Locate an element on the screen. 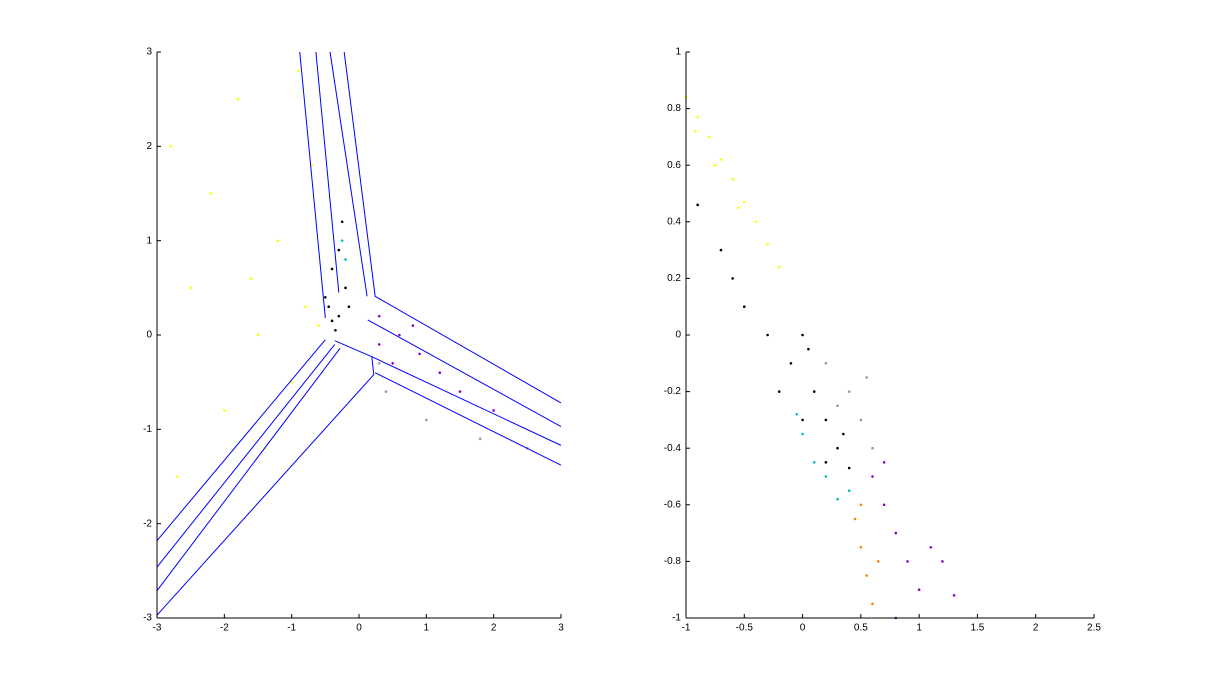 The width and height of the screenshot is (1209, 697). y-tick-label: 2 is located at coordinates (149, 146).